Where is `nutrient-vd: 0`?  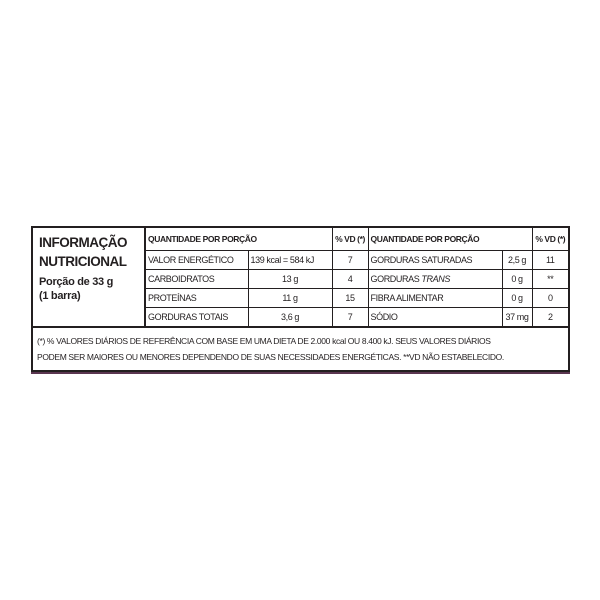 nutrient-vd: 0 is located at coordinates (549, 298).